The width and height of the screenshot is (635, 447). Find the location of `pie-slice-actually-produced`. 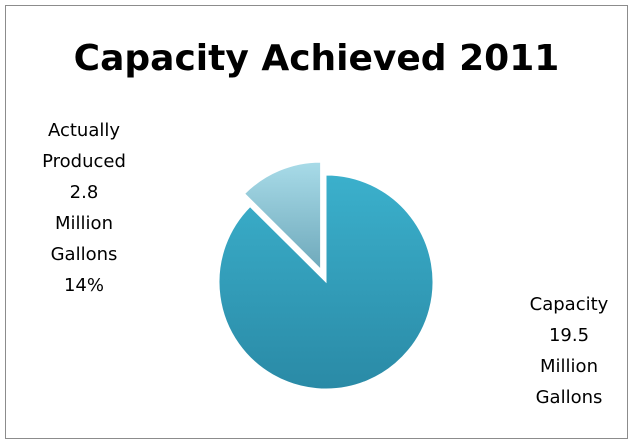

pie-slice-actually-produced is located at coordinates (282, 216).